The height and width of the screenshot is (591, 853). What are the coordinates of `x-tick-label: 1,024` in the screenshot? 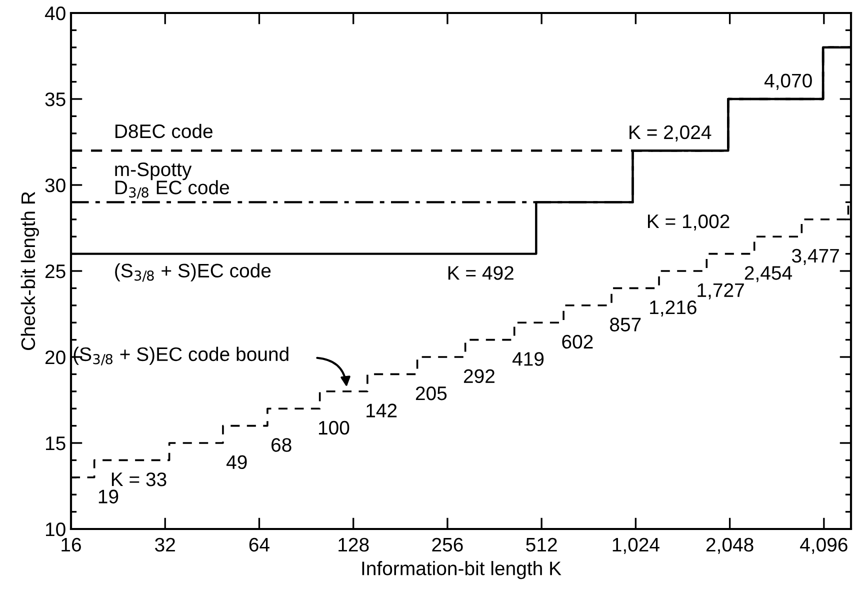 It's located at (636, 546).